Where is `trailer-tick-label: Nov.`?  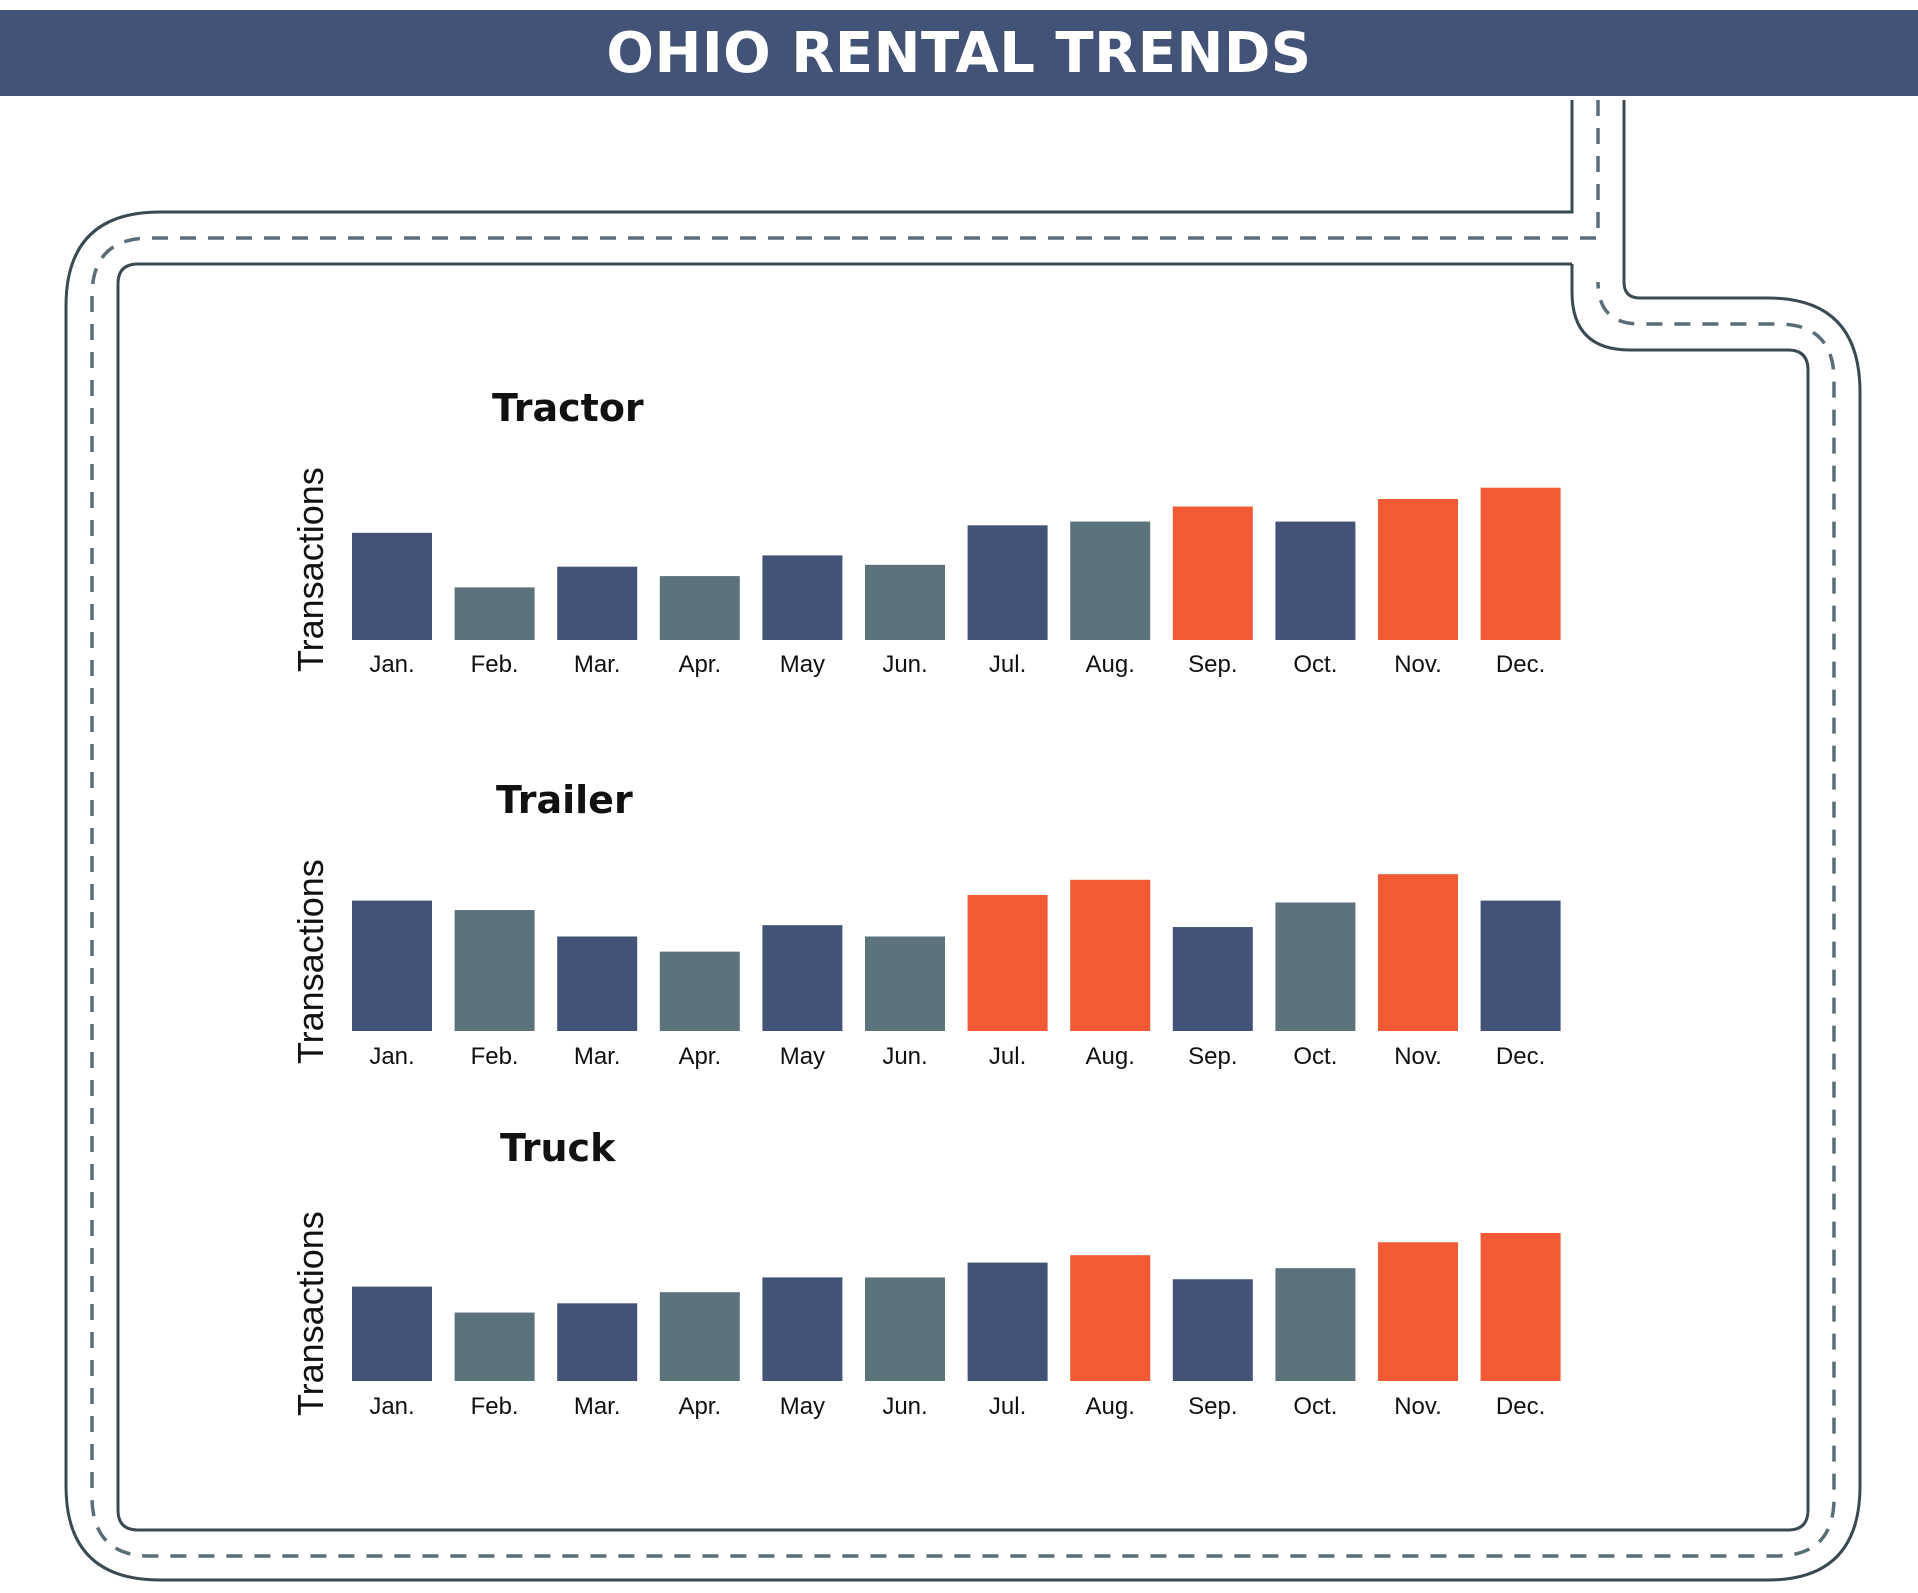 trailer-tick-label: Nov. is located at coordinates (1418, 1056).